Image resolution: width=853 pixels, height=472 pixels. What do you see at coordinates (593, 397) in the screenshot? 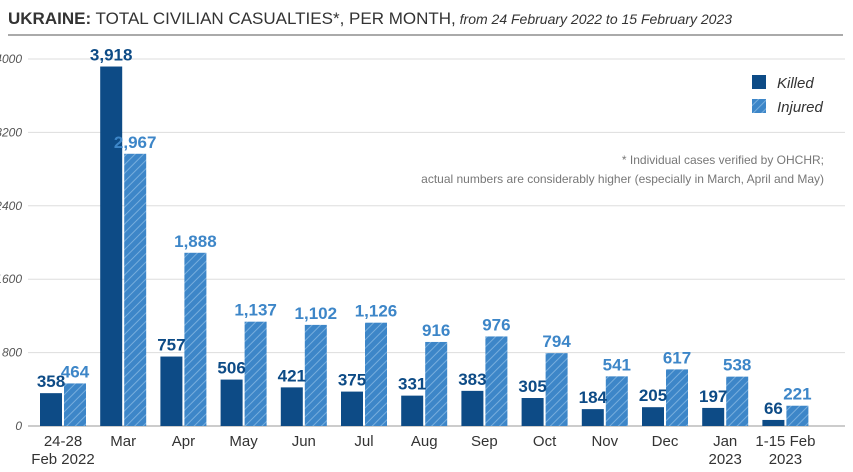
I see `data-label-killed: 184` at bounding box center [593, 397].